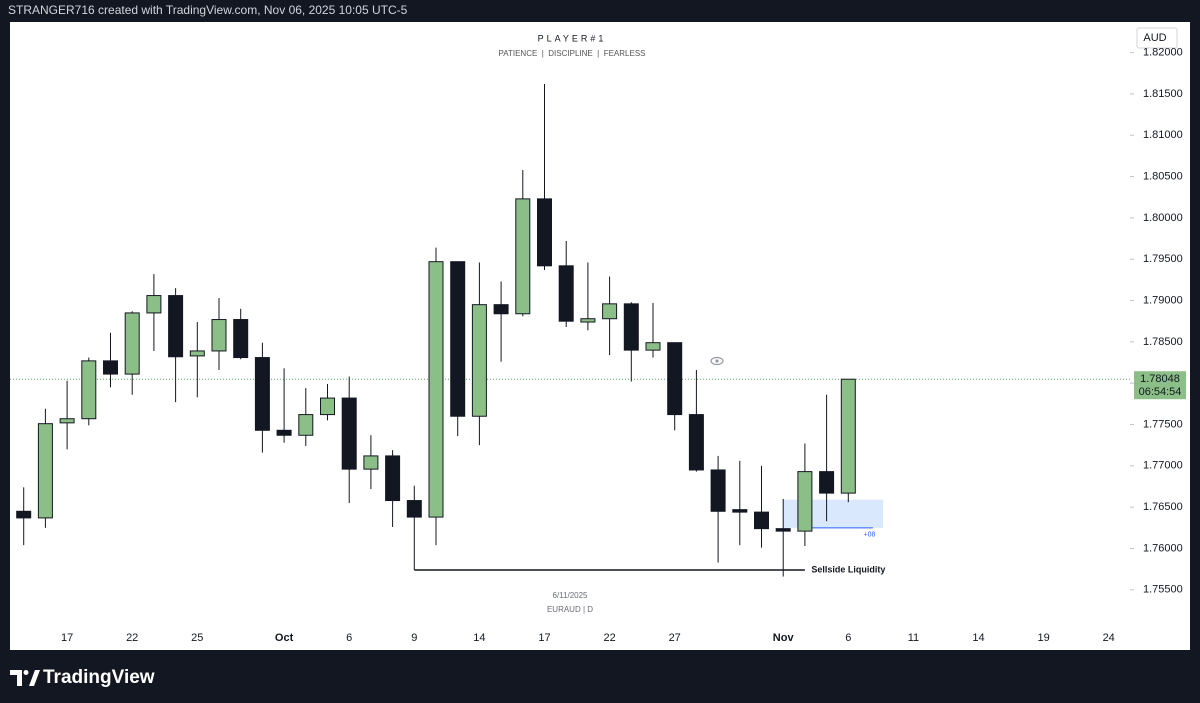 The height and width of the screenshot is (703, 1200). Describe the element at coordinates (848, 569) in the screenshot. I see `liquidity-label: Sellside Liquidity` at that location.